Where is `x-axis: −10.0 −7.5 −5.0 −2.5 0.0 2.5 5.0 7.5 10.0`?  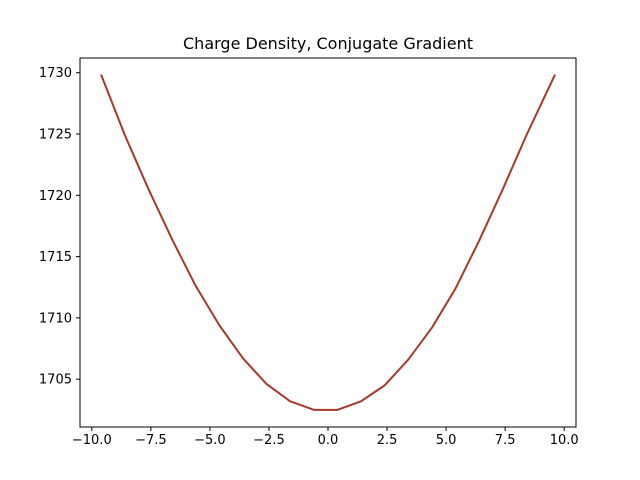
x-axis: −10.0 −7.5 −5.0 −2.5 0.0 2.5 5.0 7.5 10.0 is located at coordinates (325, 437).